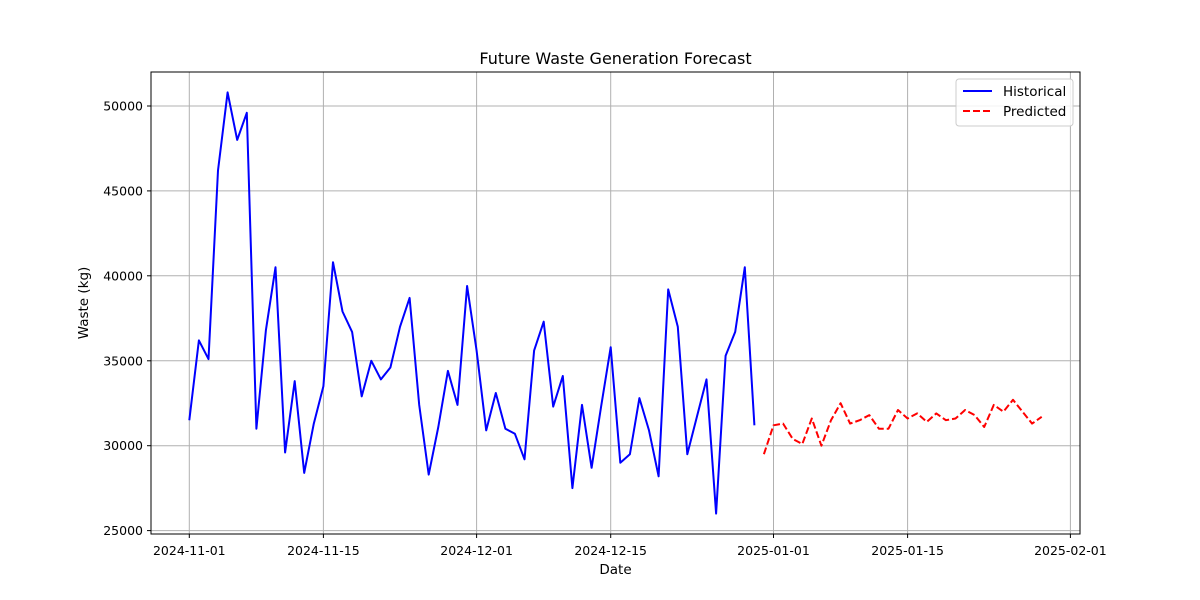 The height and width of the screenshot is (600, 1200). Describe the element at coordinates (907, 550) in the screenshot. I see `x-tick-label: 2025-01-15` at that location.